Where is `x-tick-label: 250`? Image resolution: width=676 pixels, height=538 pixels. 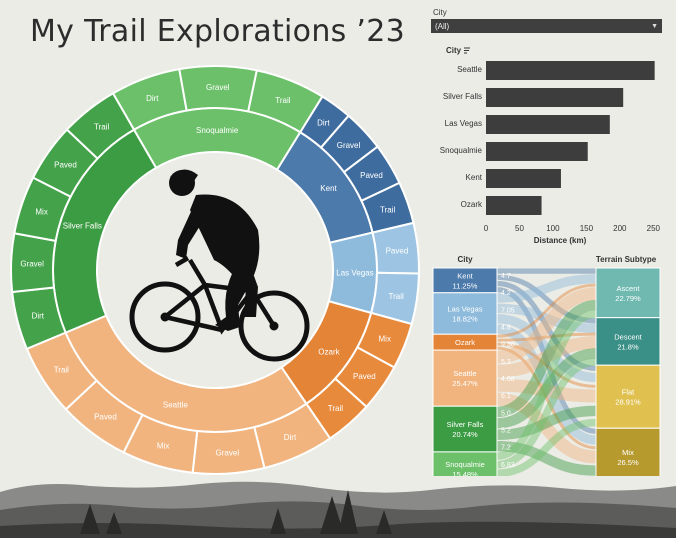
x-tick-label: 250 is located at coordinates (654, 228).